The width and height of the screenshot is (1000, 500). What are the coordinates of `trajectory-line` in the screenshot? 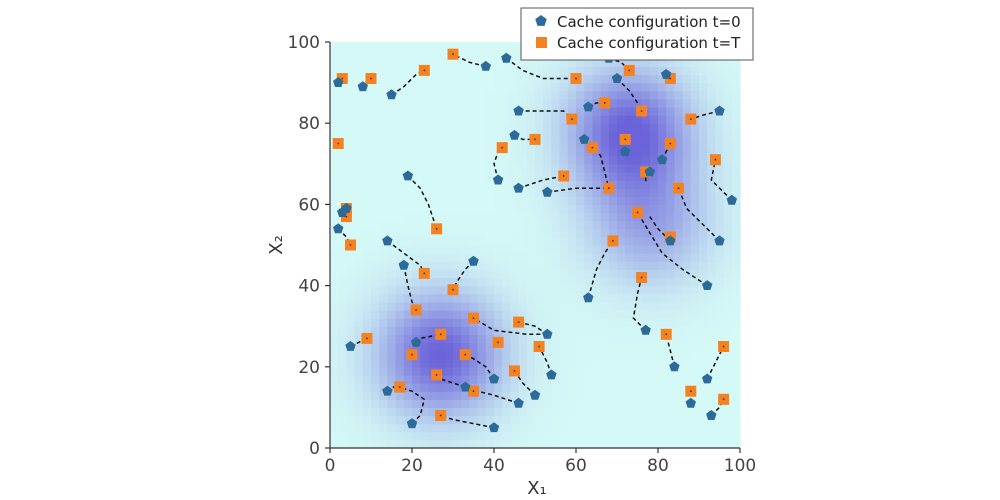 It's located at (533, 328).